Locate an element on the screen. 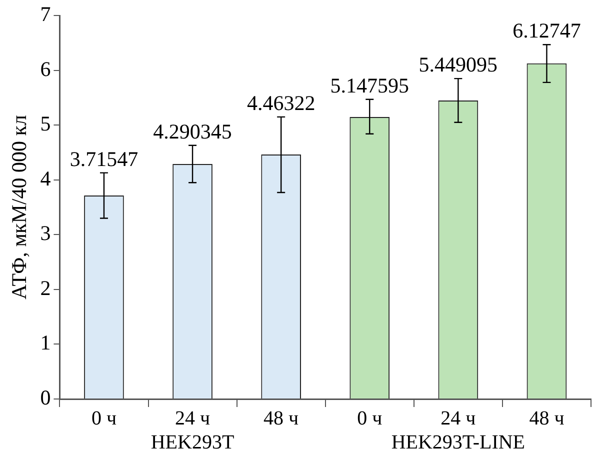 This screenshot has width=595, height=457. data-label: 4.46322 is located at coordinates (281, 102).